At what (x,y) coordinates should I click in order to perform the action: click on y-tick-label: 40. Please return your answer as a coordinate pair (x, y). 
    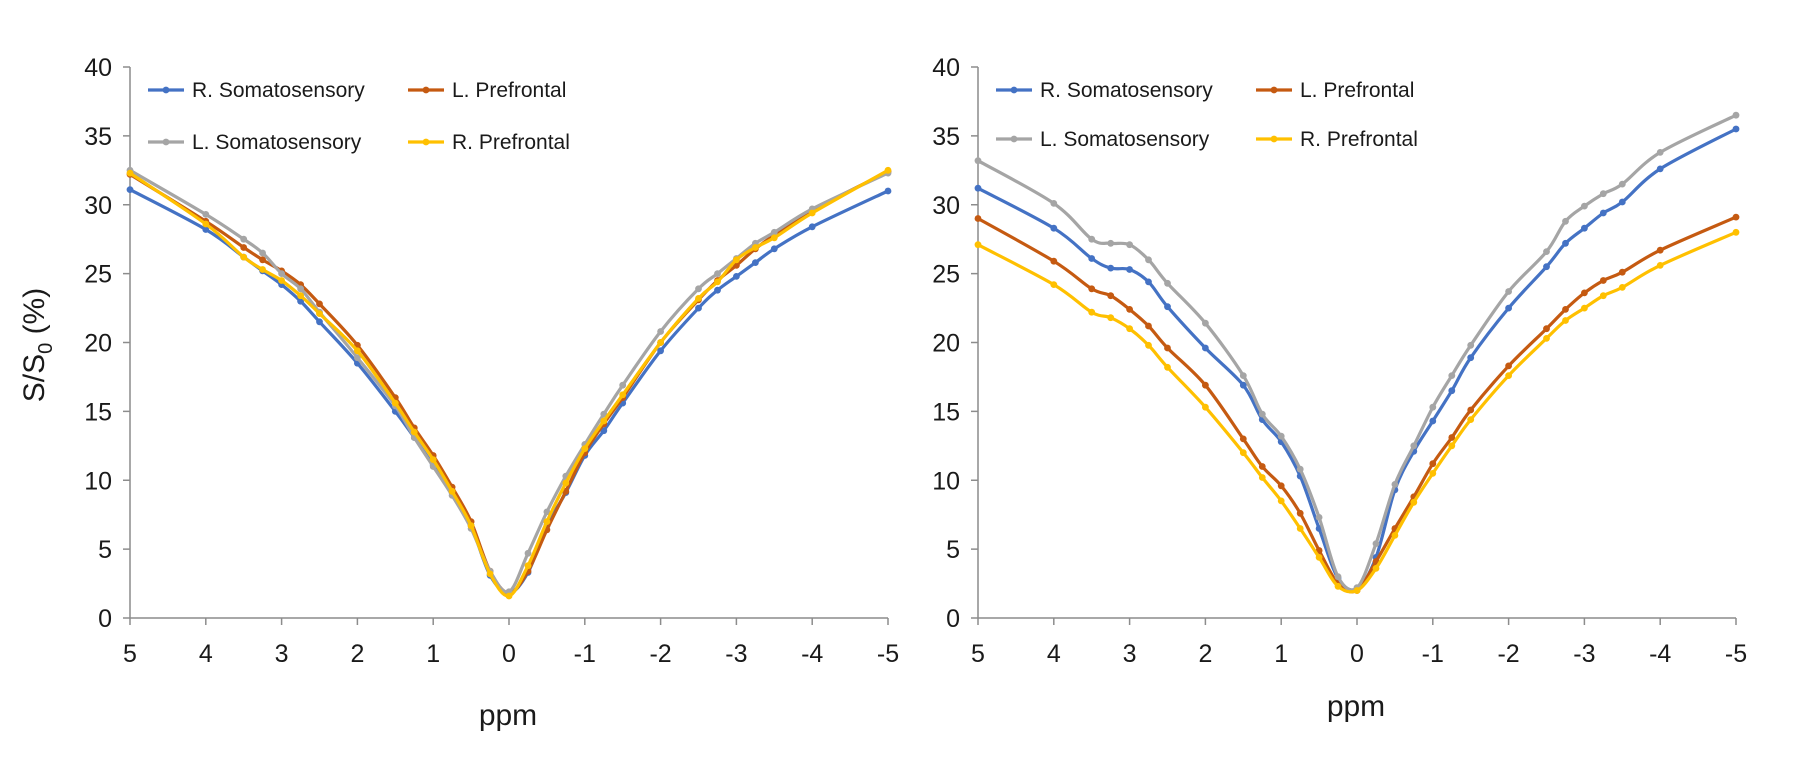
    Looking at the image, I should click on (946, 68).